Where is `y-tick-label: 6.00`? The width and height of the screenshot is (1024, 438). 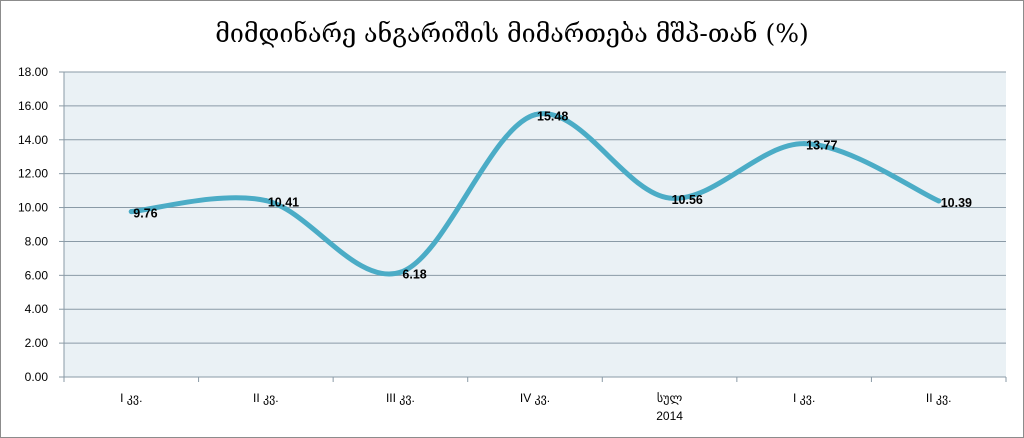 y-tick-label: 6.00 is located at coordinates (37, 275).